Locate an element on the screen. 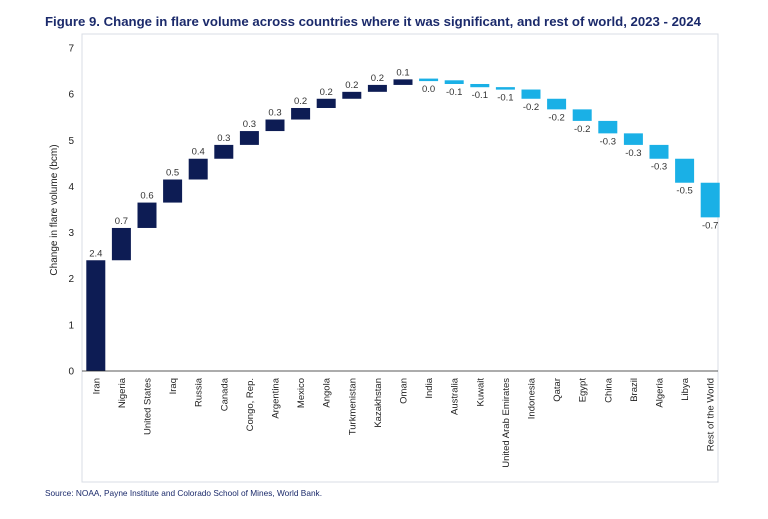  x-tick-label: Qatar is located at coordinates (557, 390).